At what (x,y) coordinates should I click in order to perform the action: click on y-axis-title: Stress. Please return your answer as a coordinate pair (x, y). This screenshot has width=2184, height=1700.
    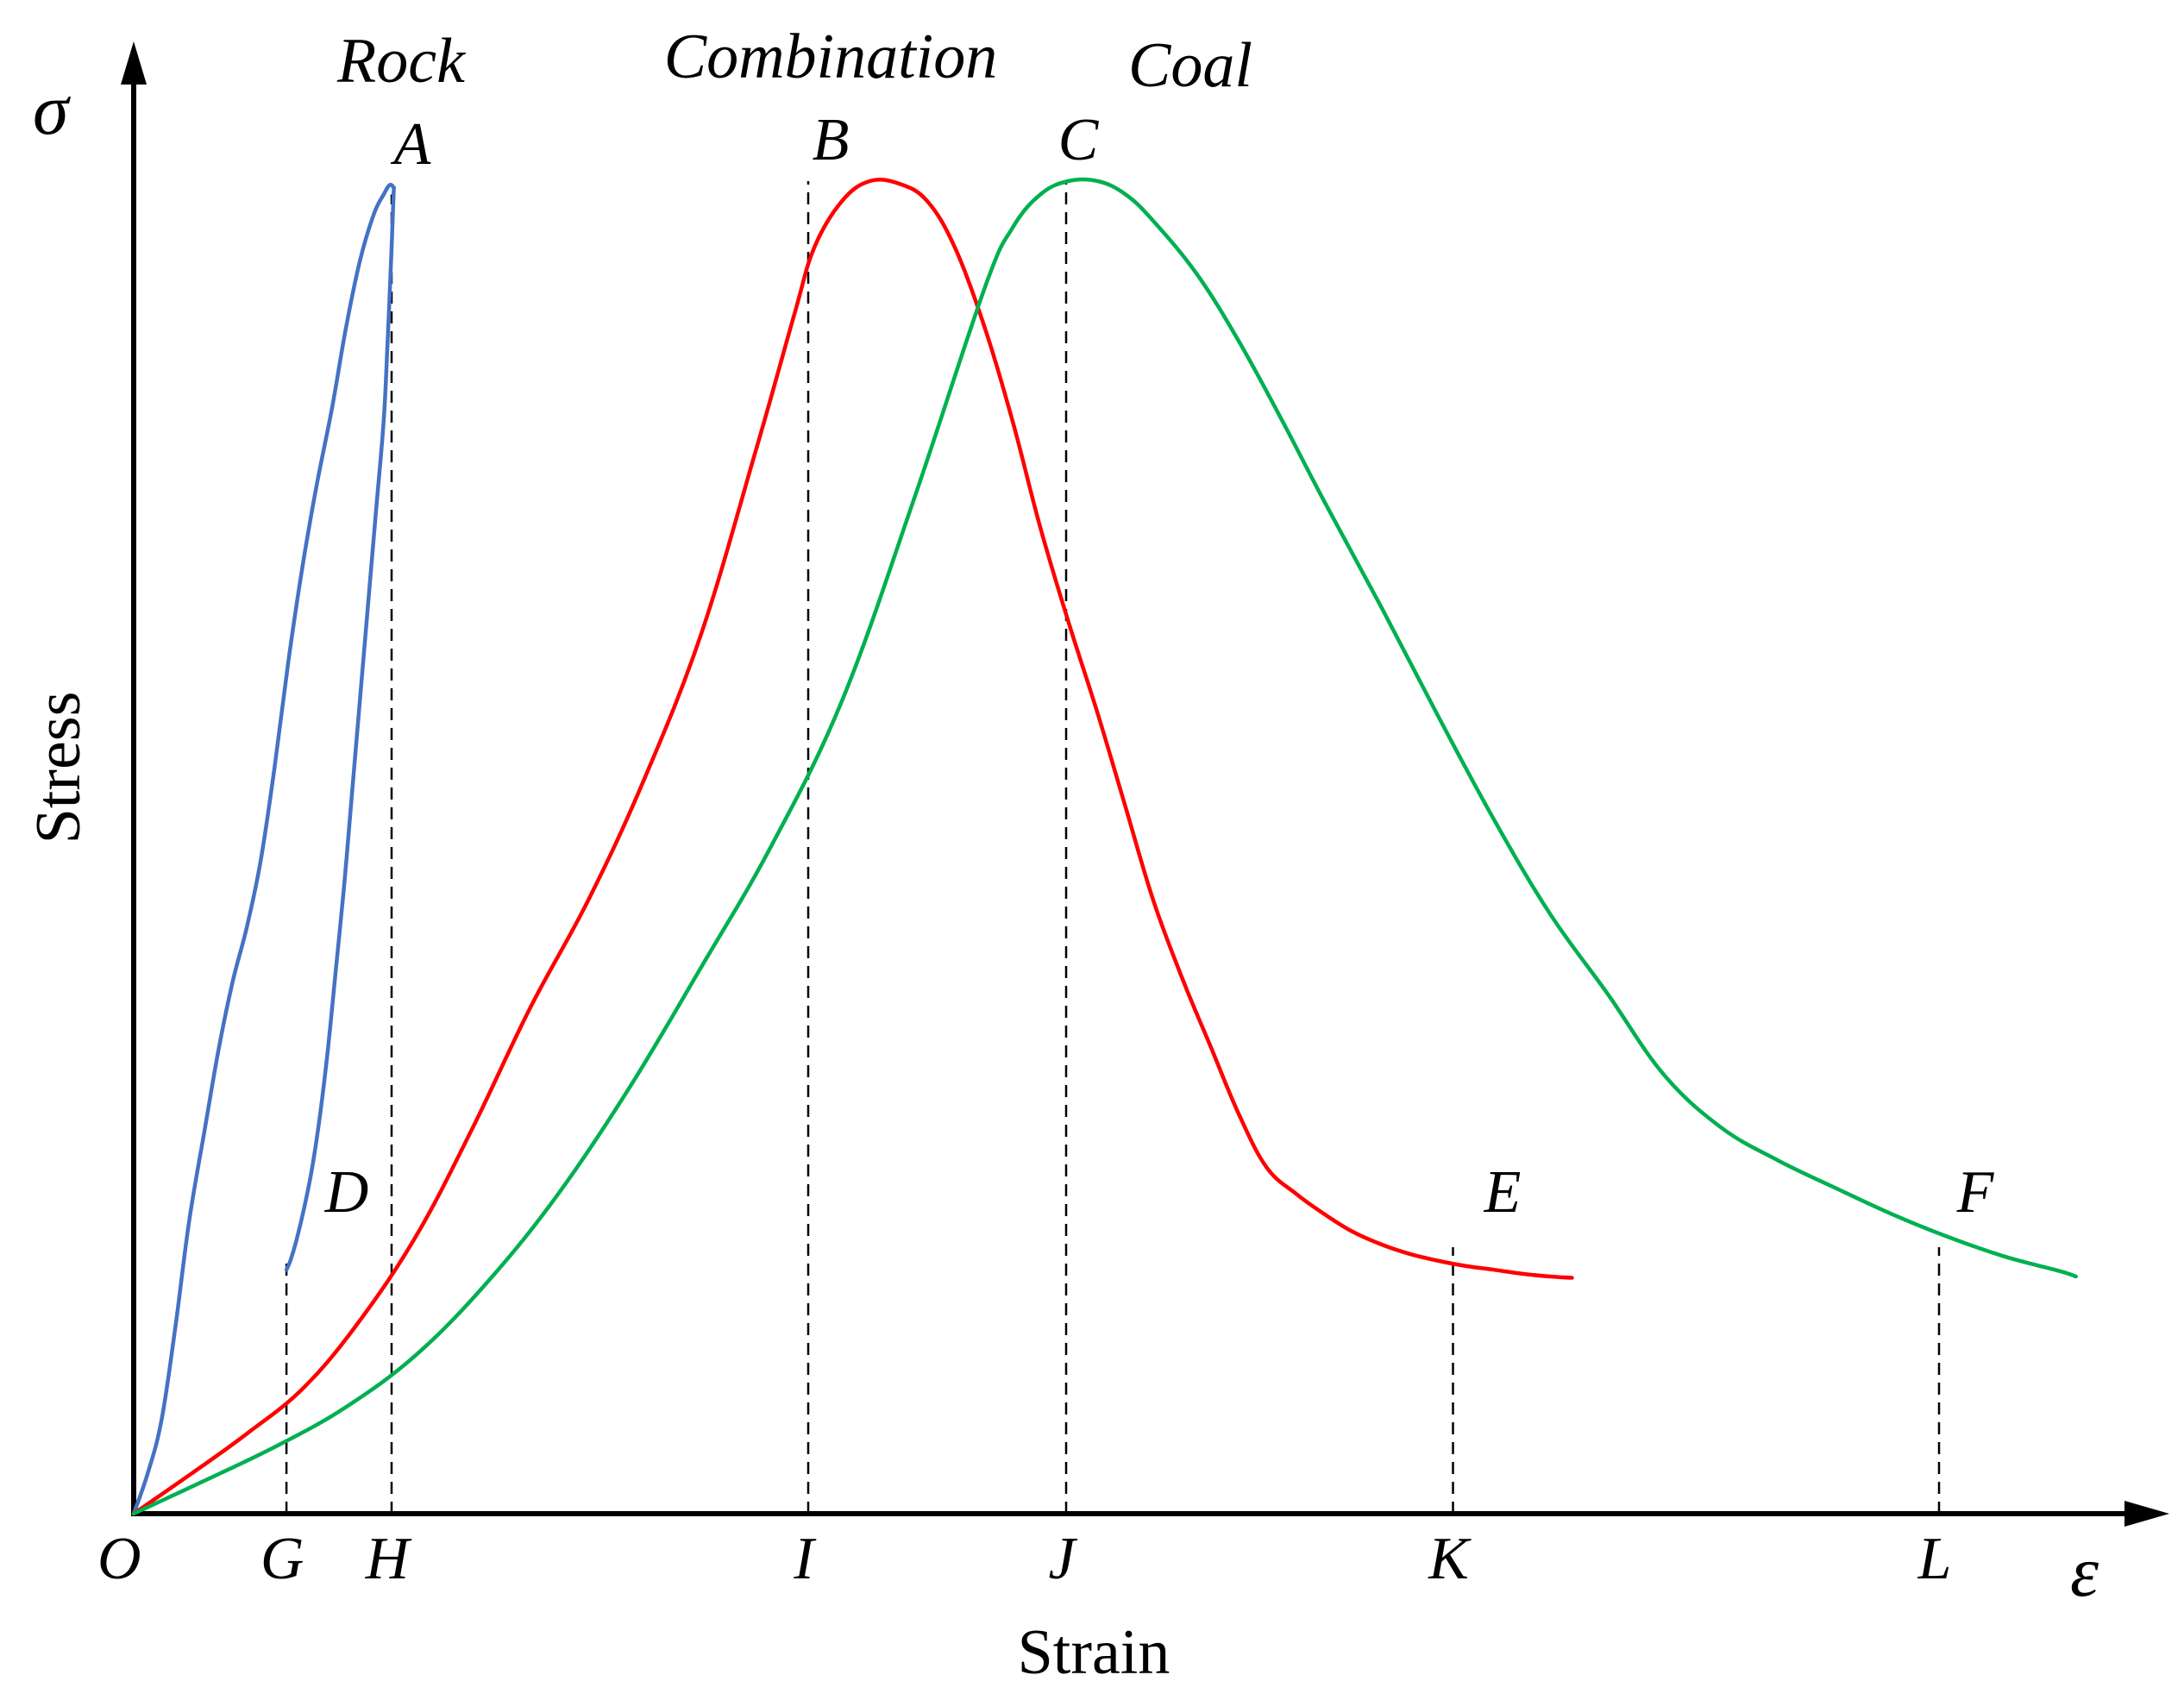
    Looking at the image, I should click on (59, 768).